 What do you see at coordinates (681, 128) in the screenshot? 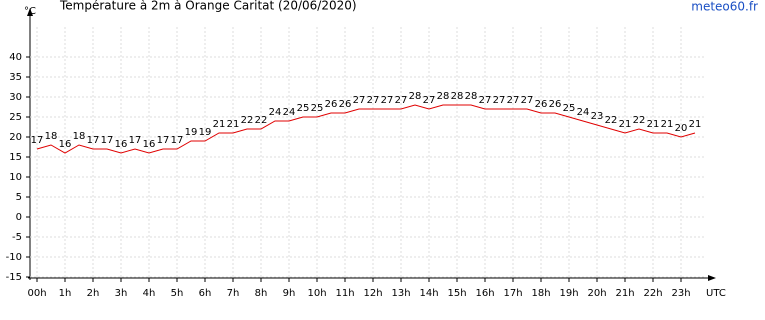
I see `data-label: 20` at bounding box center [681, 128].